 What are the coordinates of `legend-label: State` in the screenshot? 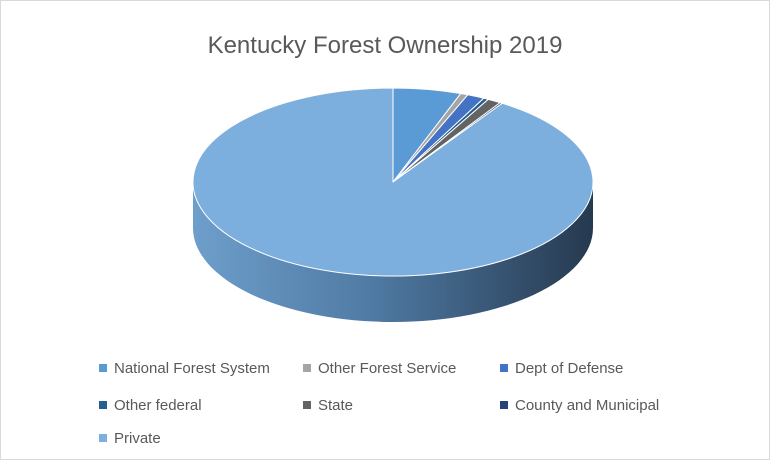 It's located at (336, 405).